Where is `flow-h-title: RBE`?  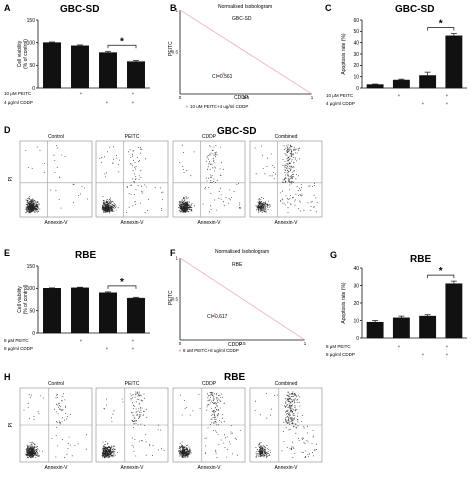 flow-h-title: RBE is located at coordinates (234, 377).